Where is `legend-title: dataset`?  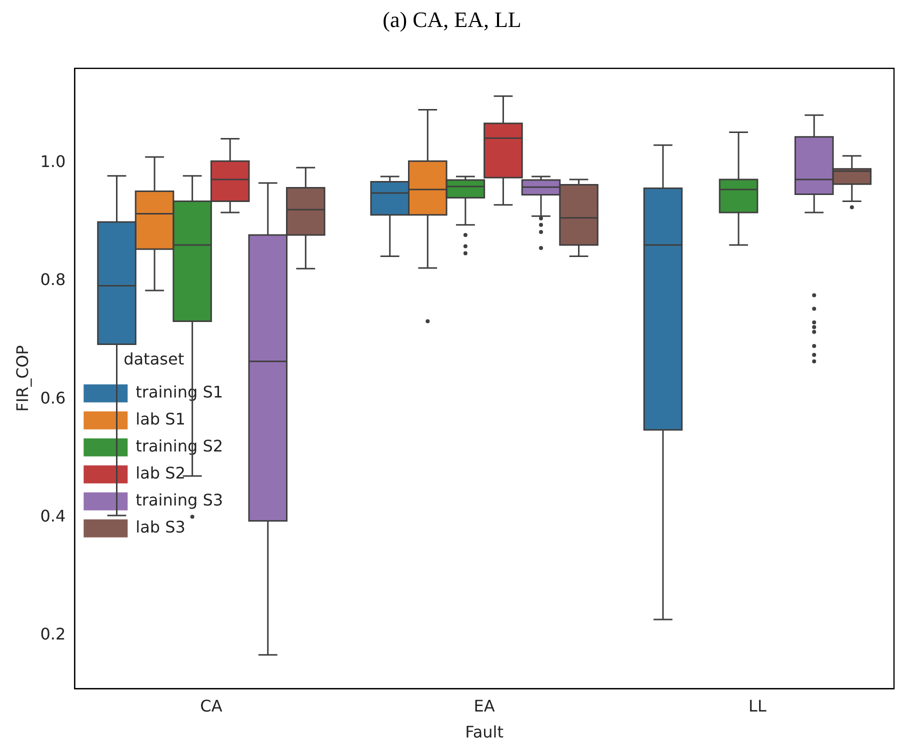
legend-title: dataset is located at coordinates (154, 358).